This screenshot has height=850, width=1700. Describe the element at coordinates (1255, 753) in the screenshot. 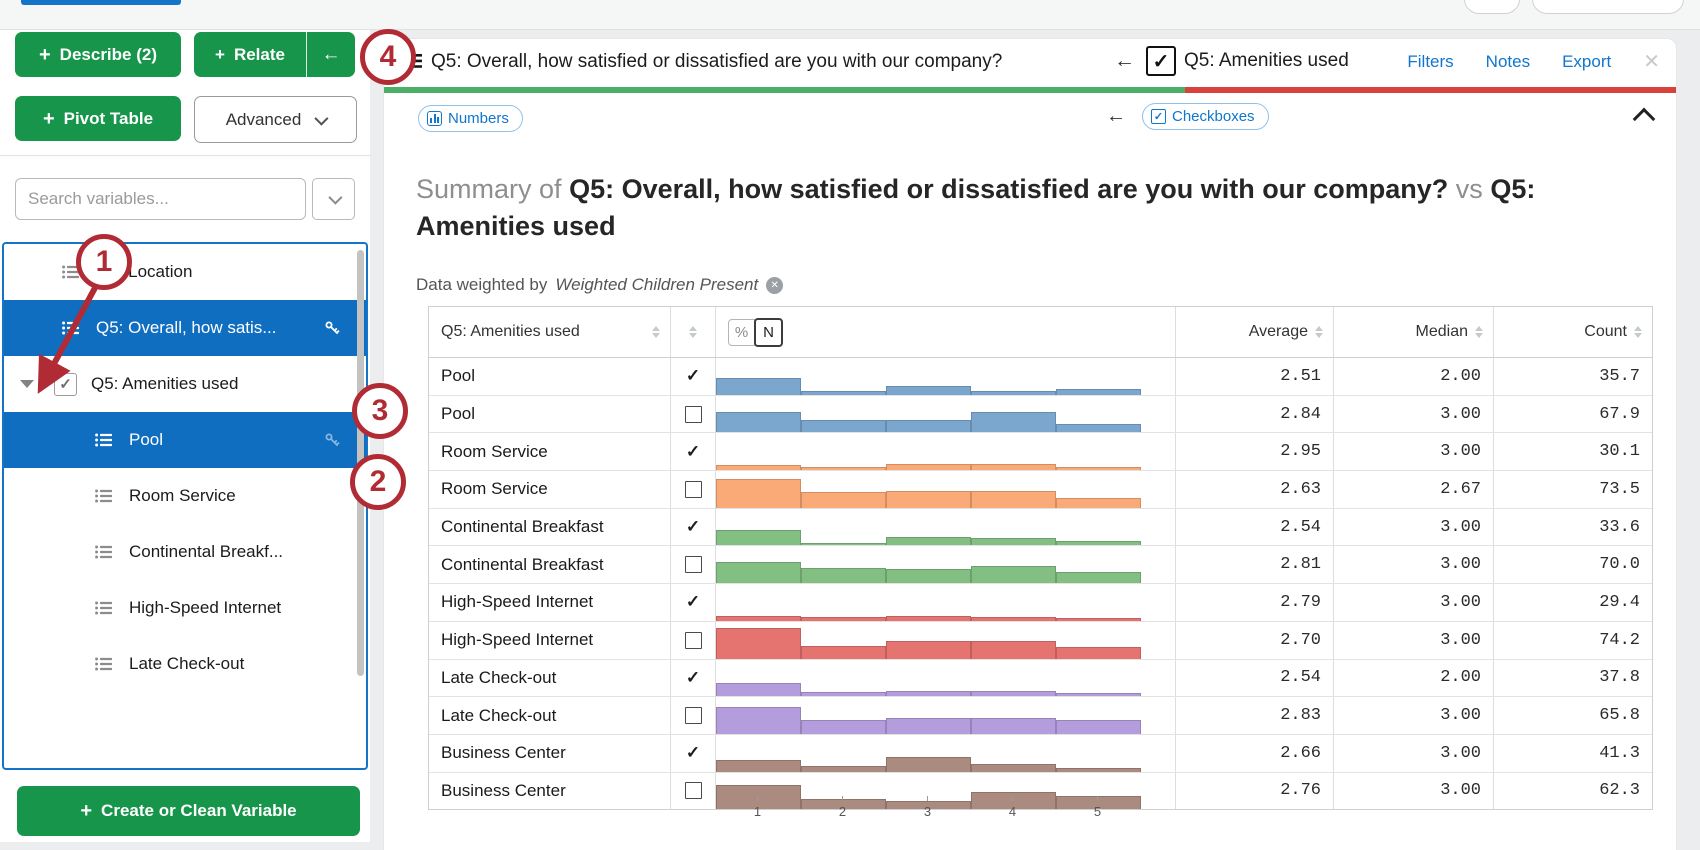

I see `row-average: 2.66` at that location.